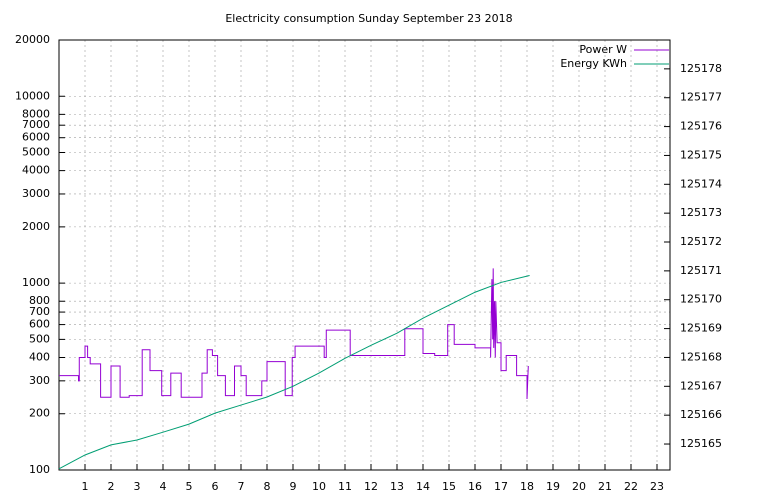 This screenshot has height=500, width=768. Describe the element at coordinates (701, 299) in the screenshot. I see `y2-tick-label: 125170` at that location.